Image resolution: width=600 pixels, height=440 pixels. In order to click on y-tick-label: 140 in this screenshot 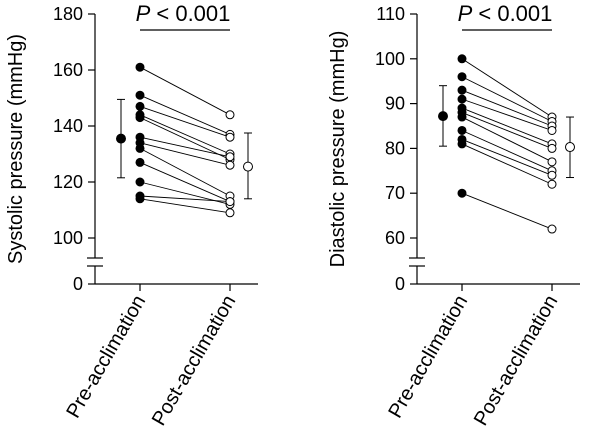, I will do `click(68, 126)`.